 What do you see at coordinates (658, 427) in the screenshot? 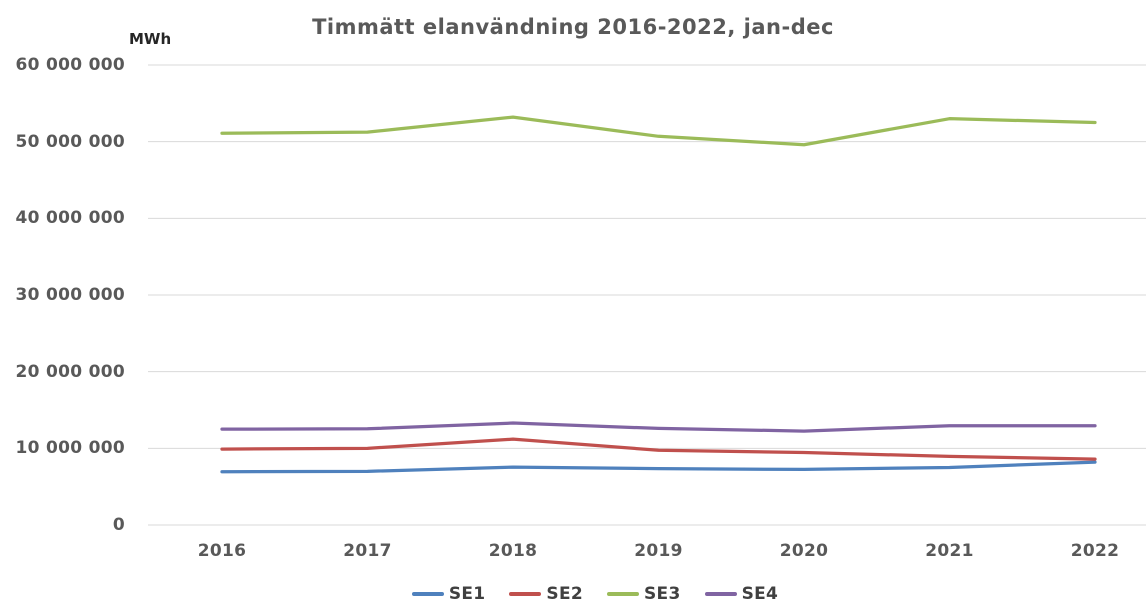
I see `series-line-se4` at bounding box center [658, 427].